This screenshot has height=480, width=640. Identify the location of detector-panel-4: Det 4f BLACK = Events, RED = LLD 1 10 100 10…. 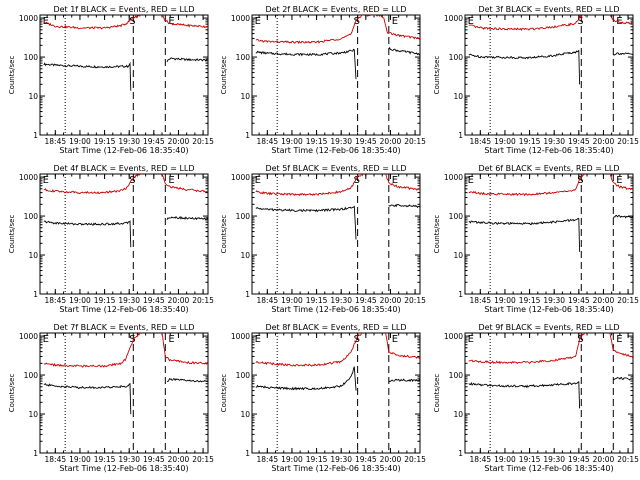
(111, 239).